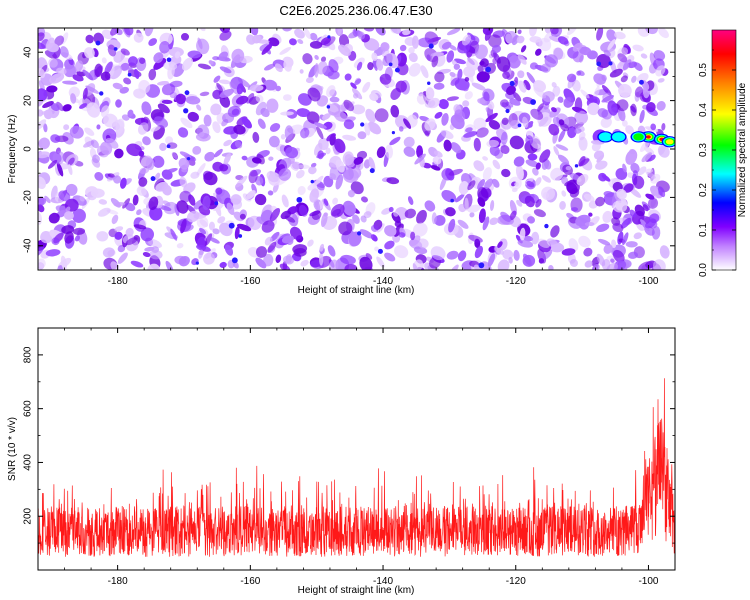  Describe the element at coordinates (356, 290) in the screenshot. I see `heatmap-x-label: Height of straight line (km)` at that location.